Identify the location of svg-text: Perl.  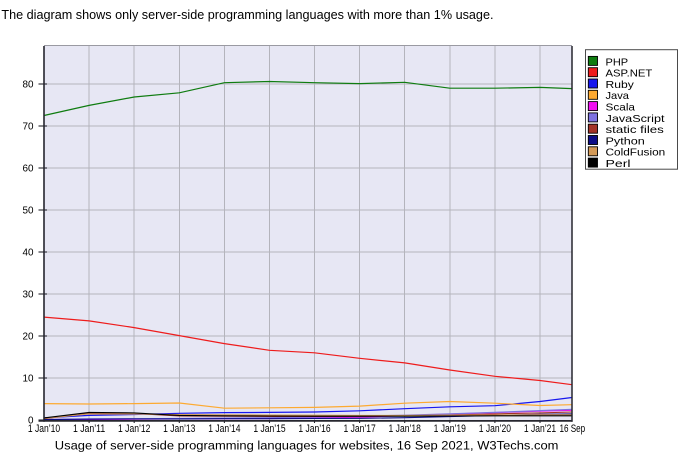
(618, 164).